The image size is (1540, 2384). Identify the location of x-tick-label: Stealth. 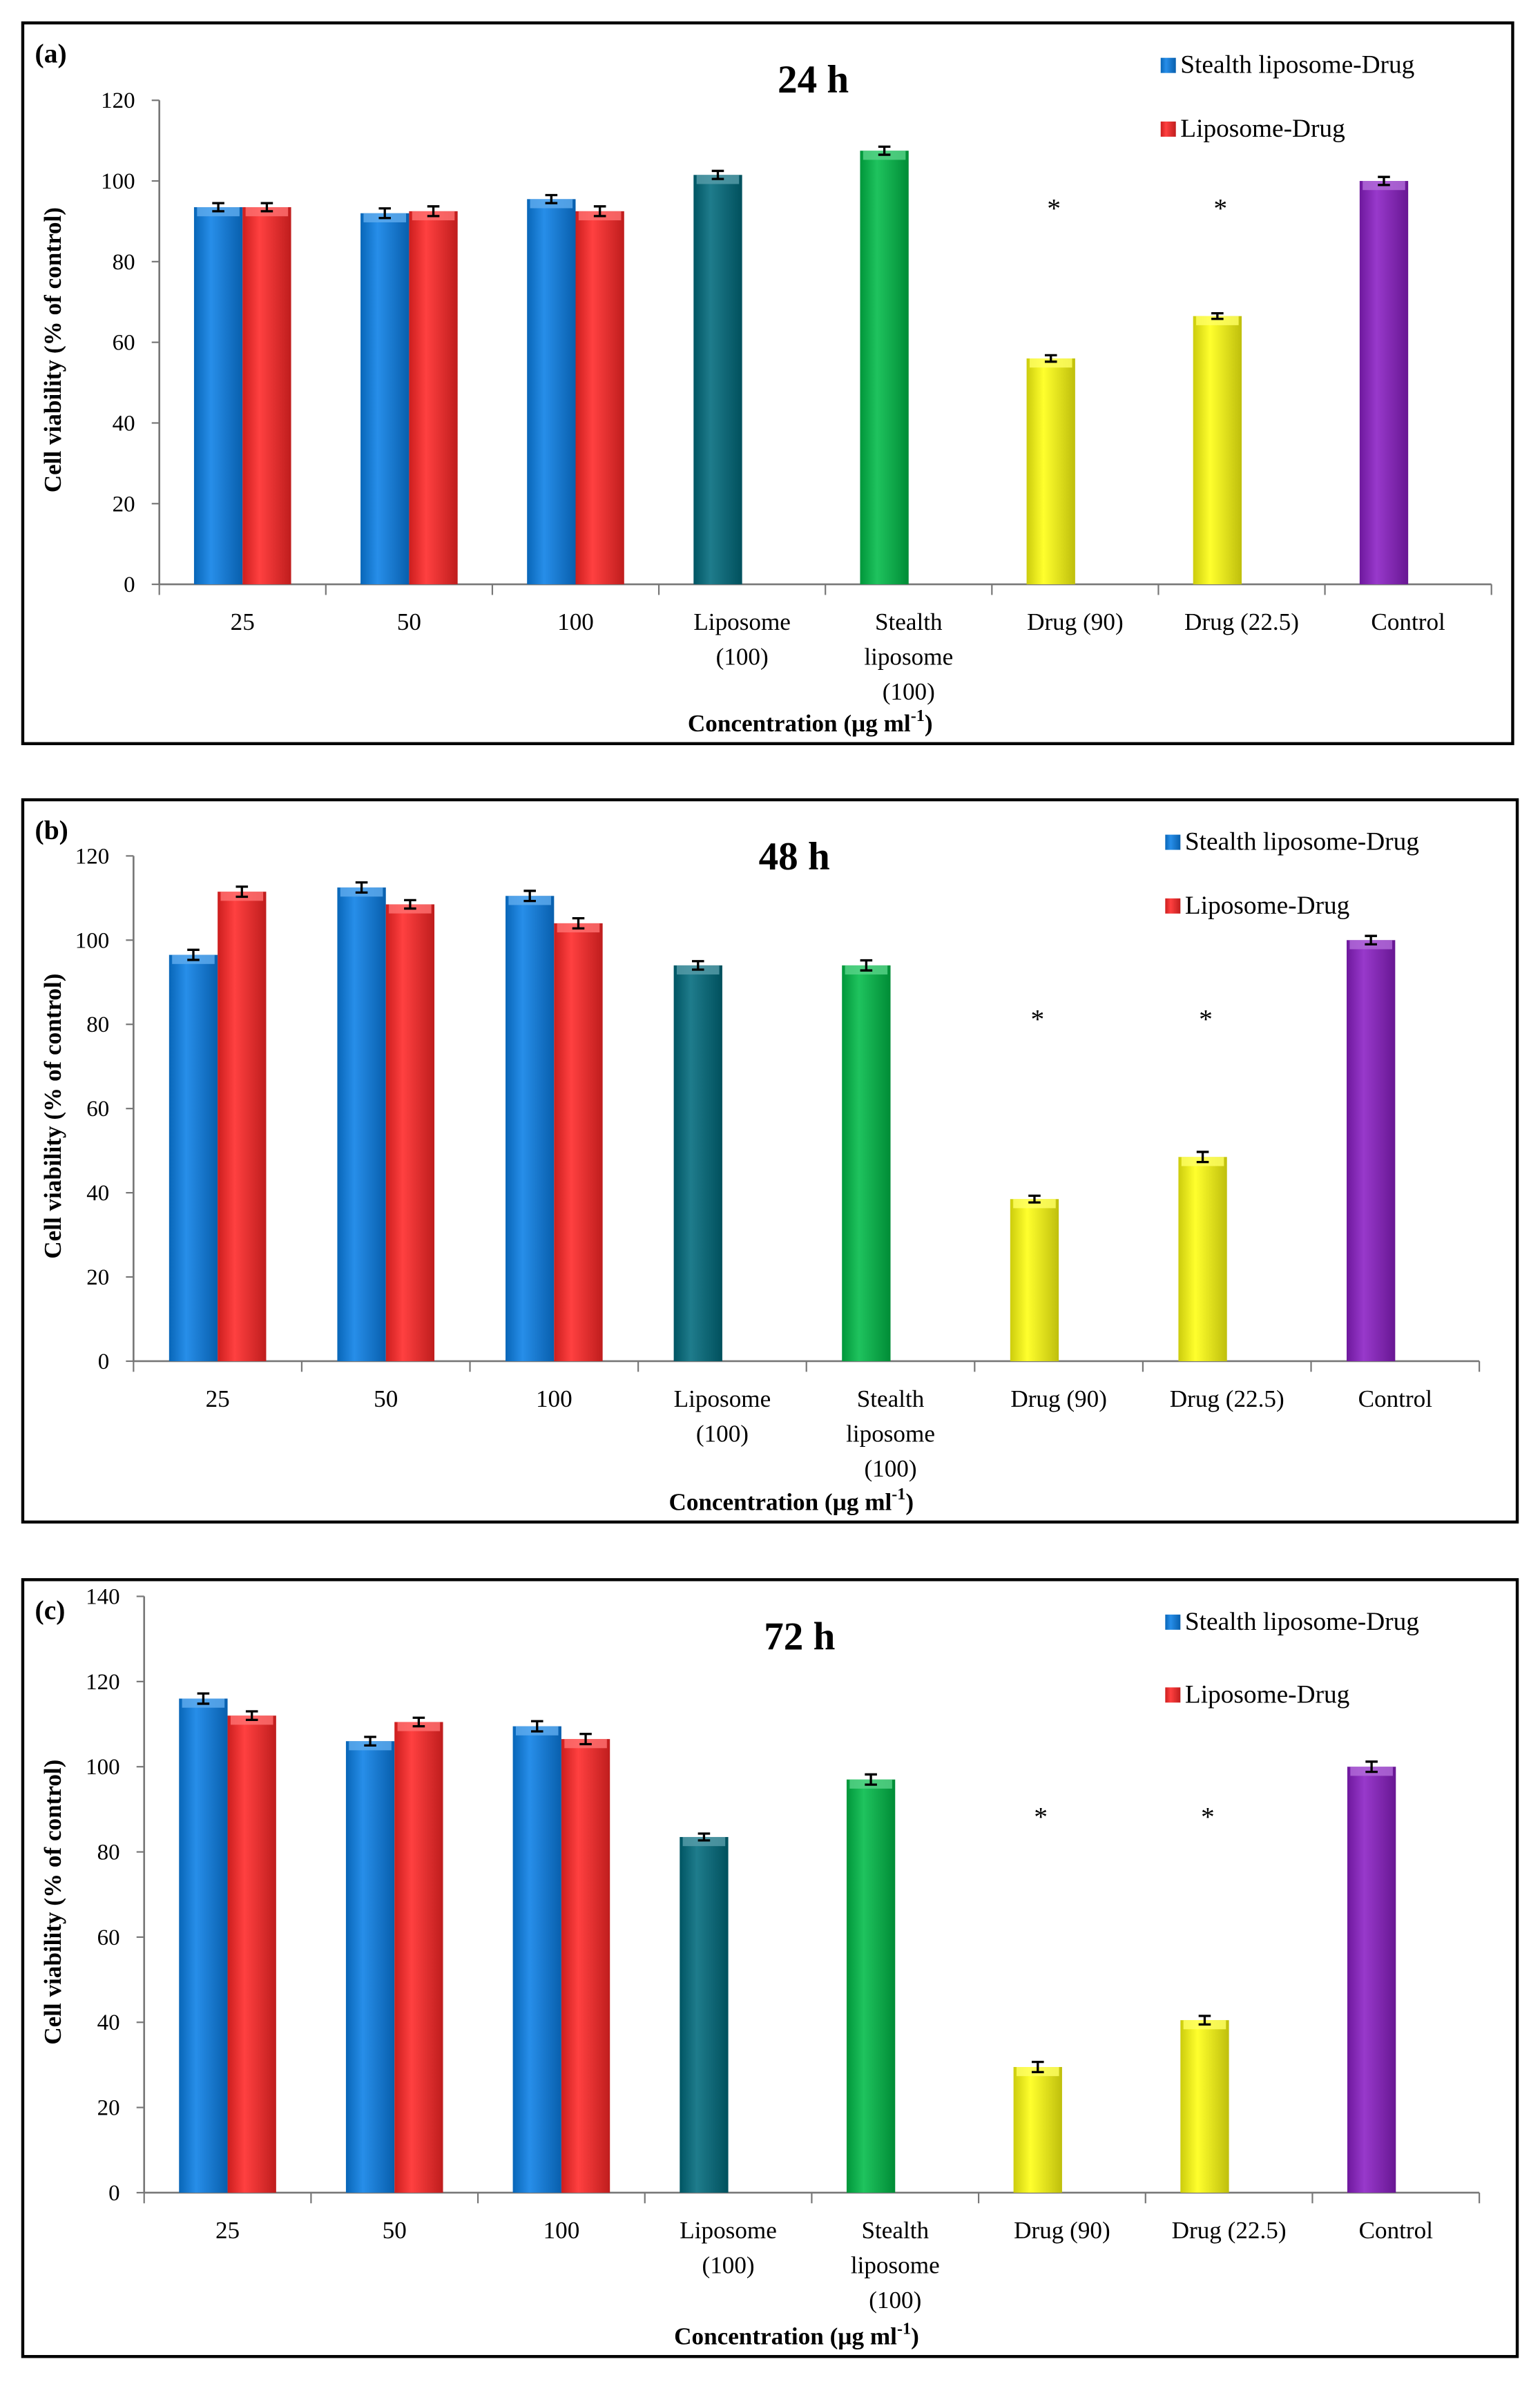
(895, 2230).